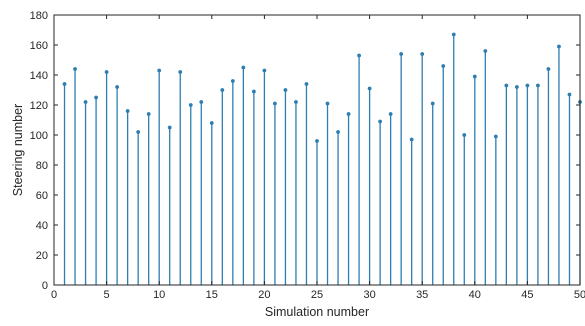 This screenshot has width=585, height=326. I want to click on y-tick-label: 100, so click(39, 136).